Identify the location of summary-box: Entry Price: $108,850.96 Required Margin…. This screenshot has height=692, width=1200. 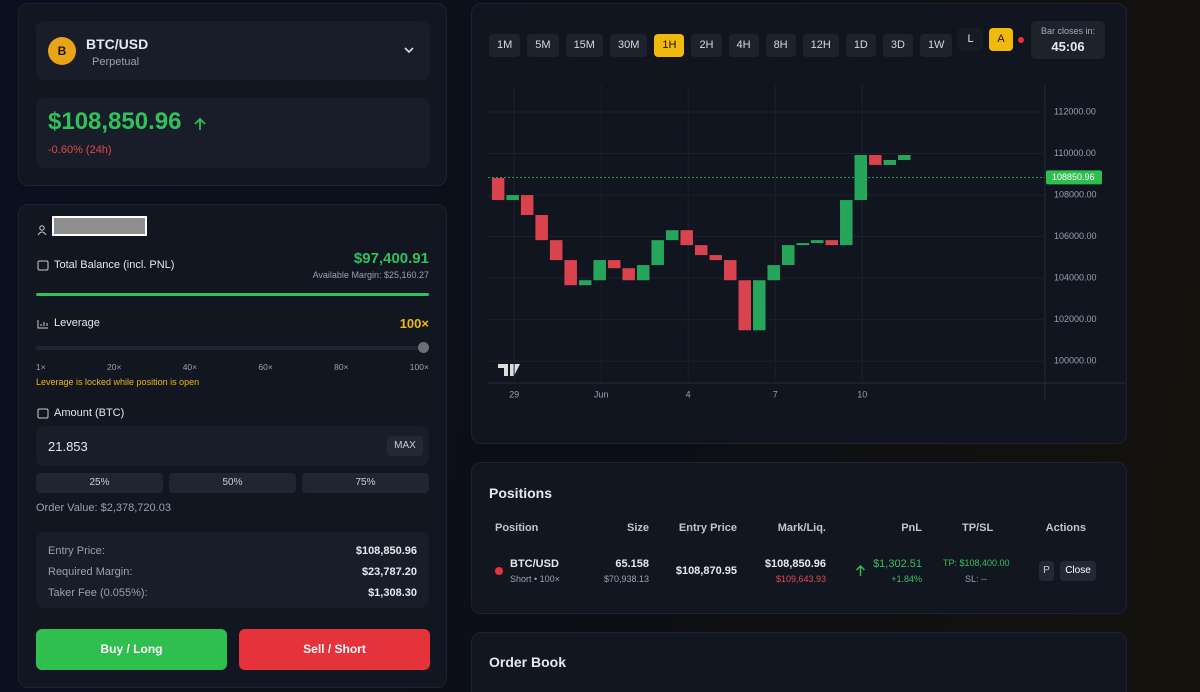
(232, 570).